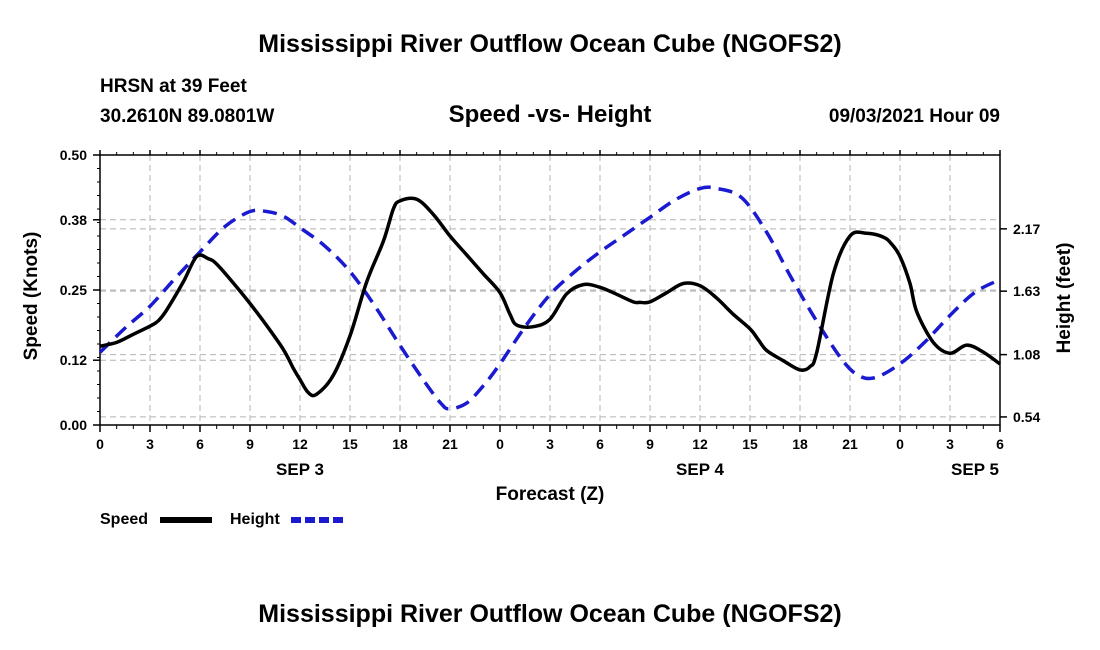 The width and height of the screenshot is (1100, 650). I want to click on datetime-label: 09/03/2021 Hour 09, so click(914, 116).